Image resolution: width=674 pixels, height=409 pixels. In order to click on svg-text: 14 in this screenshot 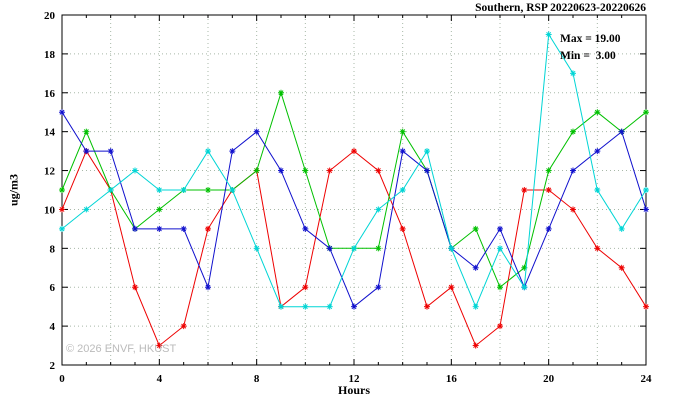, I will do `click(50, 133)`.